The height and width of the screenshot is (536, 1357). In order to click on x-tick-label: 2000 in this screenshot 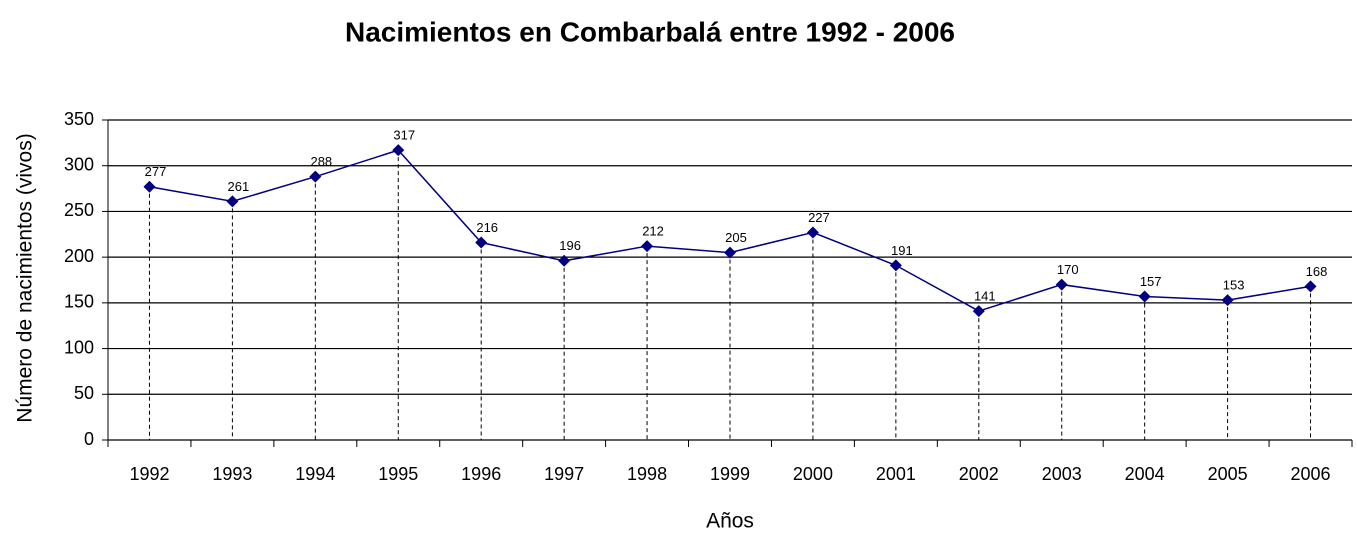, I will do `click(813, 474)`.